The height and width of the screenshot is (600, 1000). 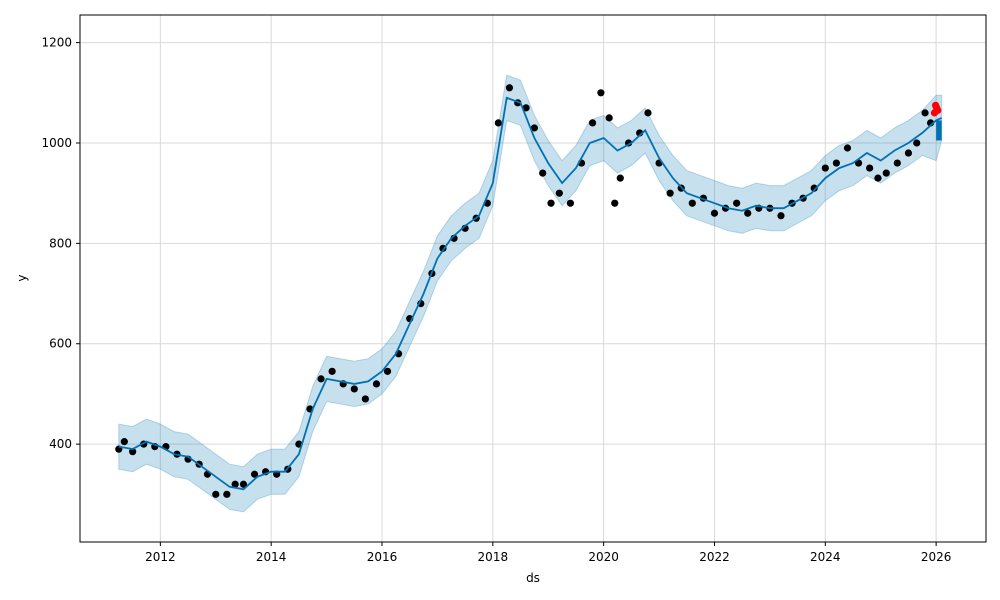 What do you see at coordinates (936, 557) in the screenshot?
I see `x-tick-label-7: 2026` at bounding box center [936, 557].